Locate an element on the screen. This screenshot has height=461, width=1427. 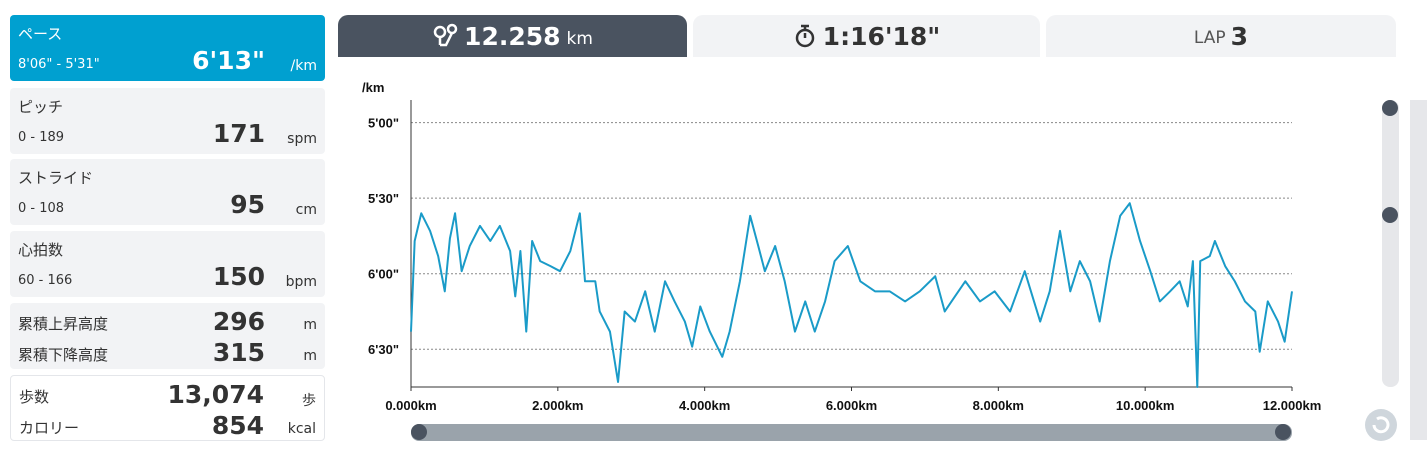
reset-button is located at coordinates (1381, 425).